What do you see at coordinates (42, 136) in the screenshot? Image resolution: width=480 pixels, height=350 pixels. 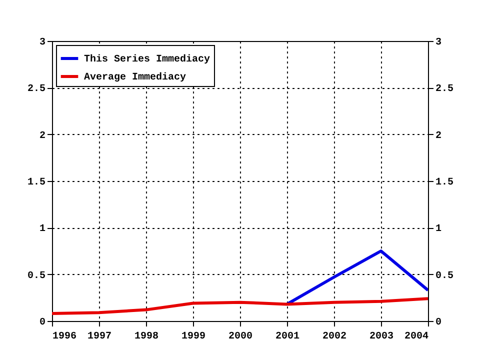 I see `y-tick-label: 2` at bounding box center [42, 136].